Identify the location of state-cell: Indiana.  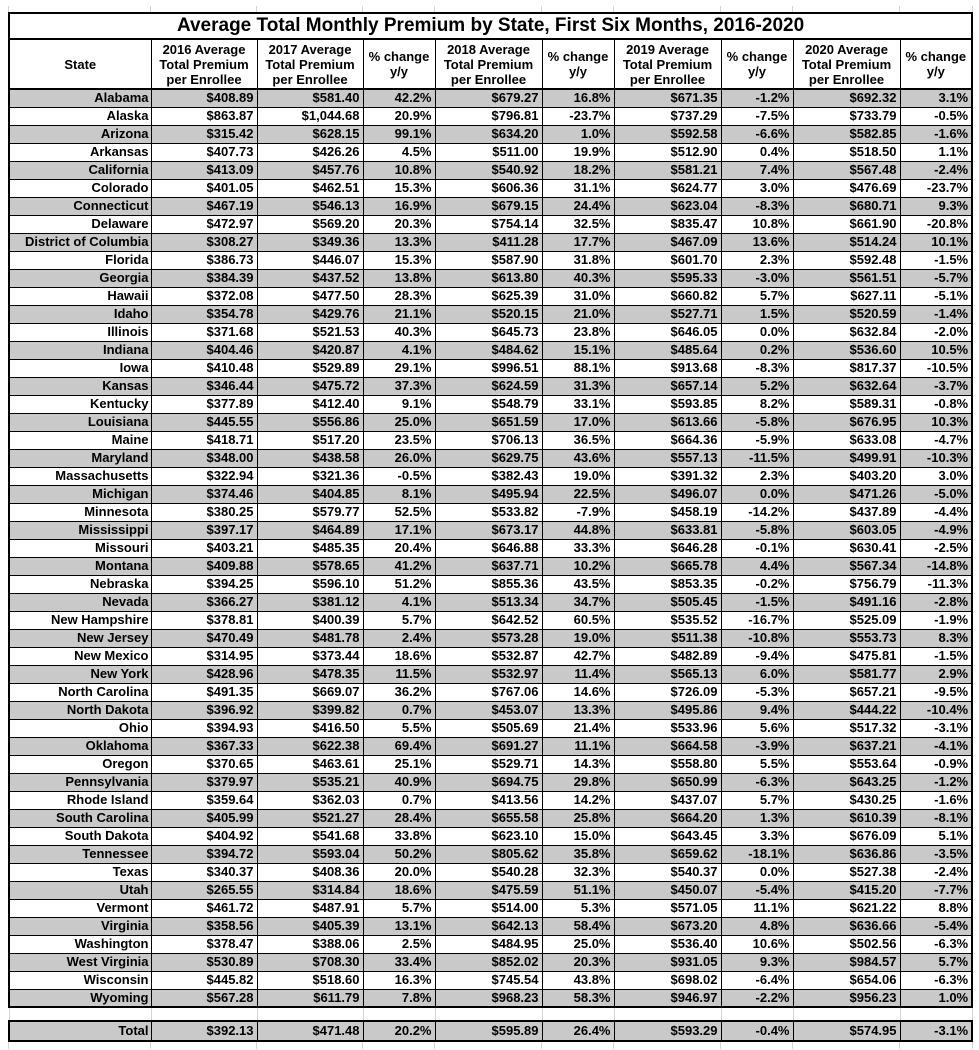
(80, 350).